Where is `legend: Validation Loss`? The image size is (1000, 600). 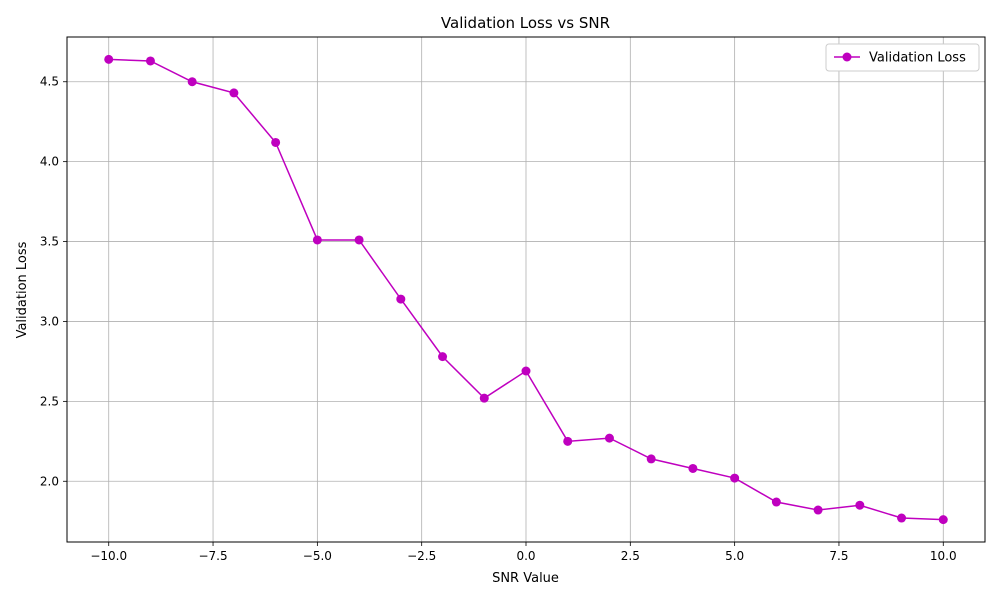 legend: Validation Loss is located at coordinates (902, 57).